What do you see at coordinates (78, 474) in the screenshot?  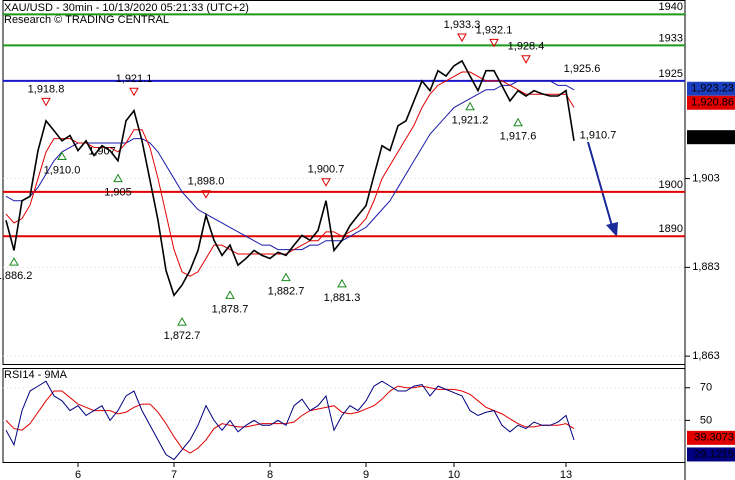 I see `x-tick-label: 6` at bounding box center [78, 474].